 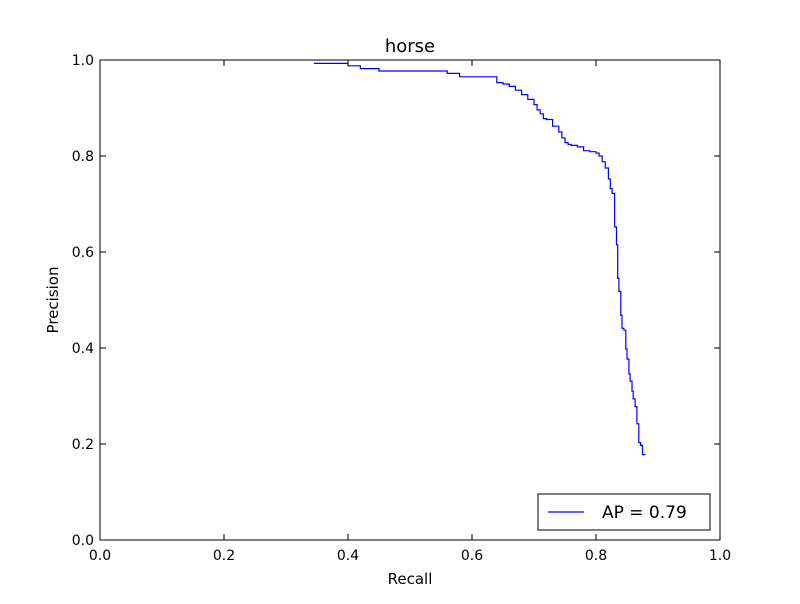 I want to click on x-tick-label: 0.8, so click(x=596, y=556).